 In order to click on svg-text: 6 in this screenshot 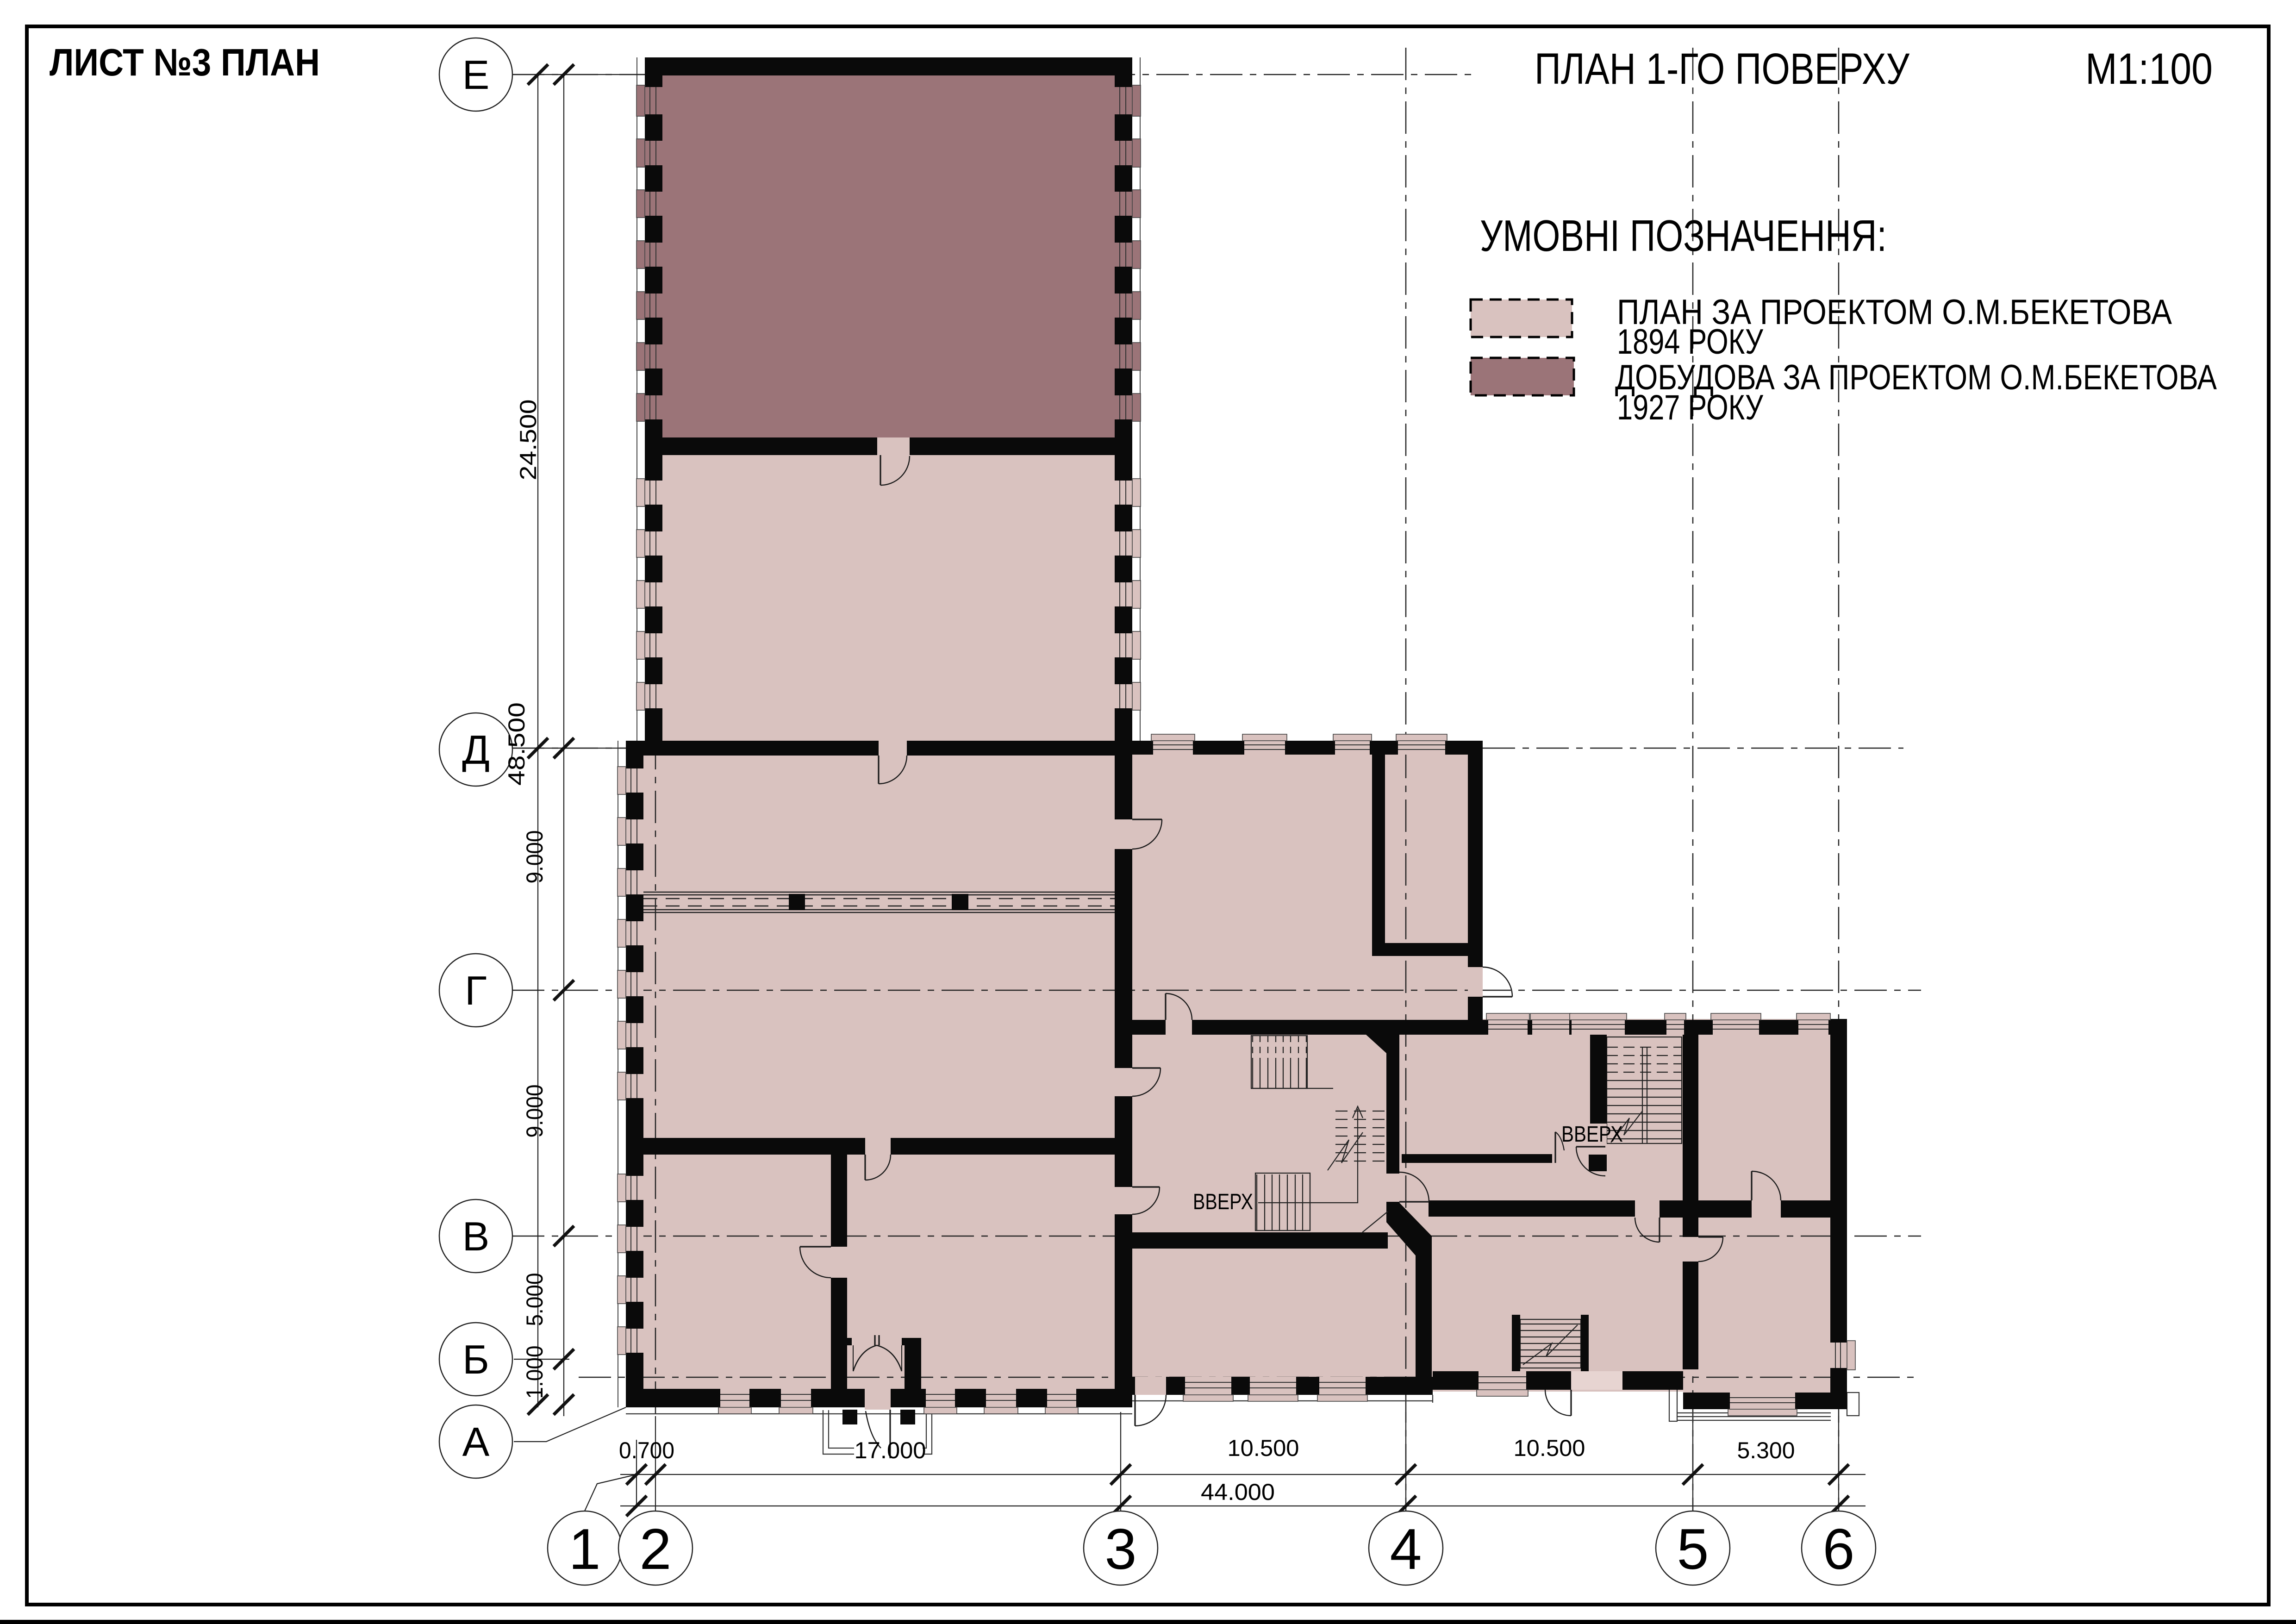, I will do `click(1839, 1549)`.